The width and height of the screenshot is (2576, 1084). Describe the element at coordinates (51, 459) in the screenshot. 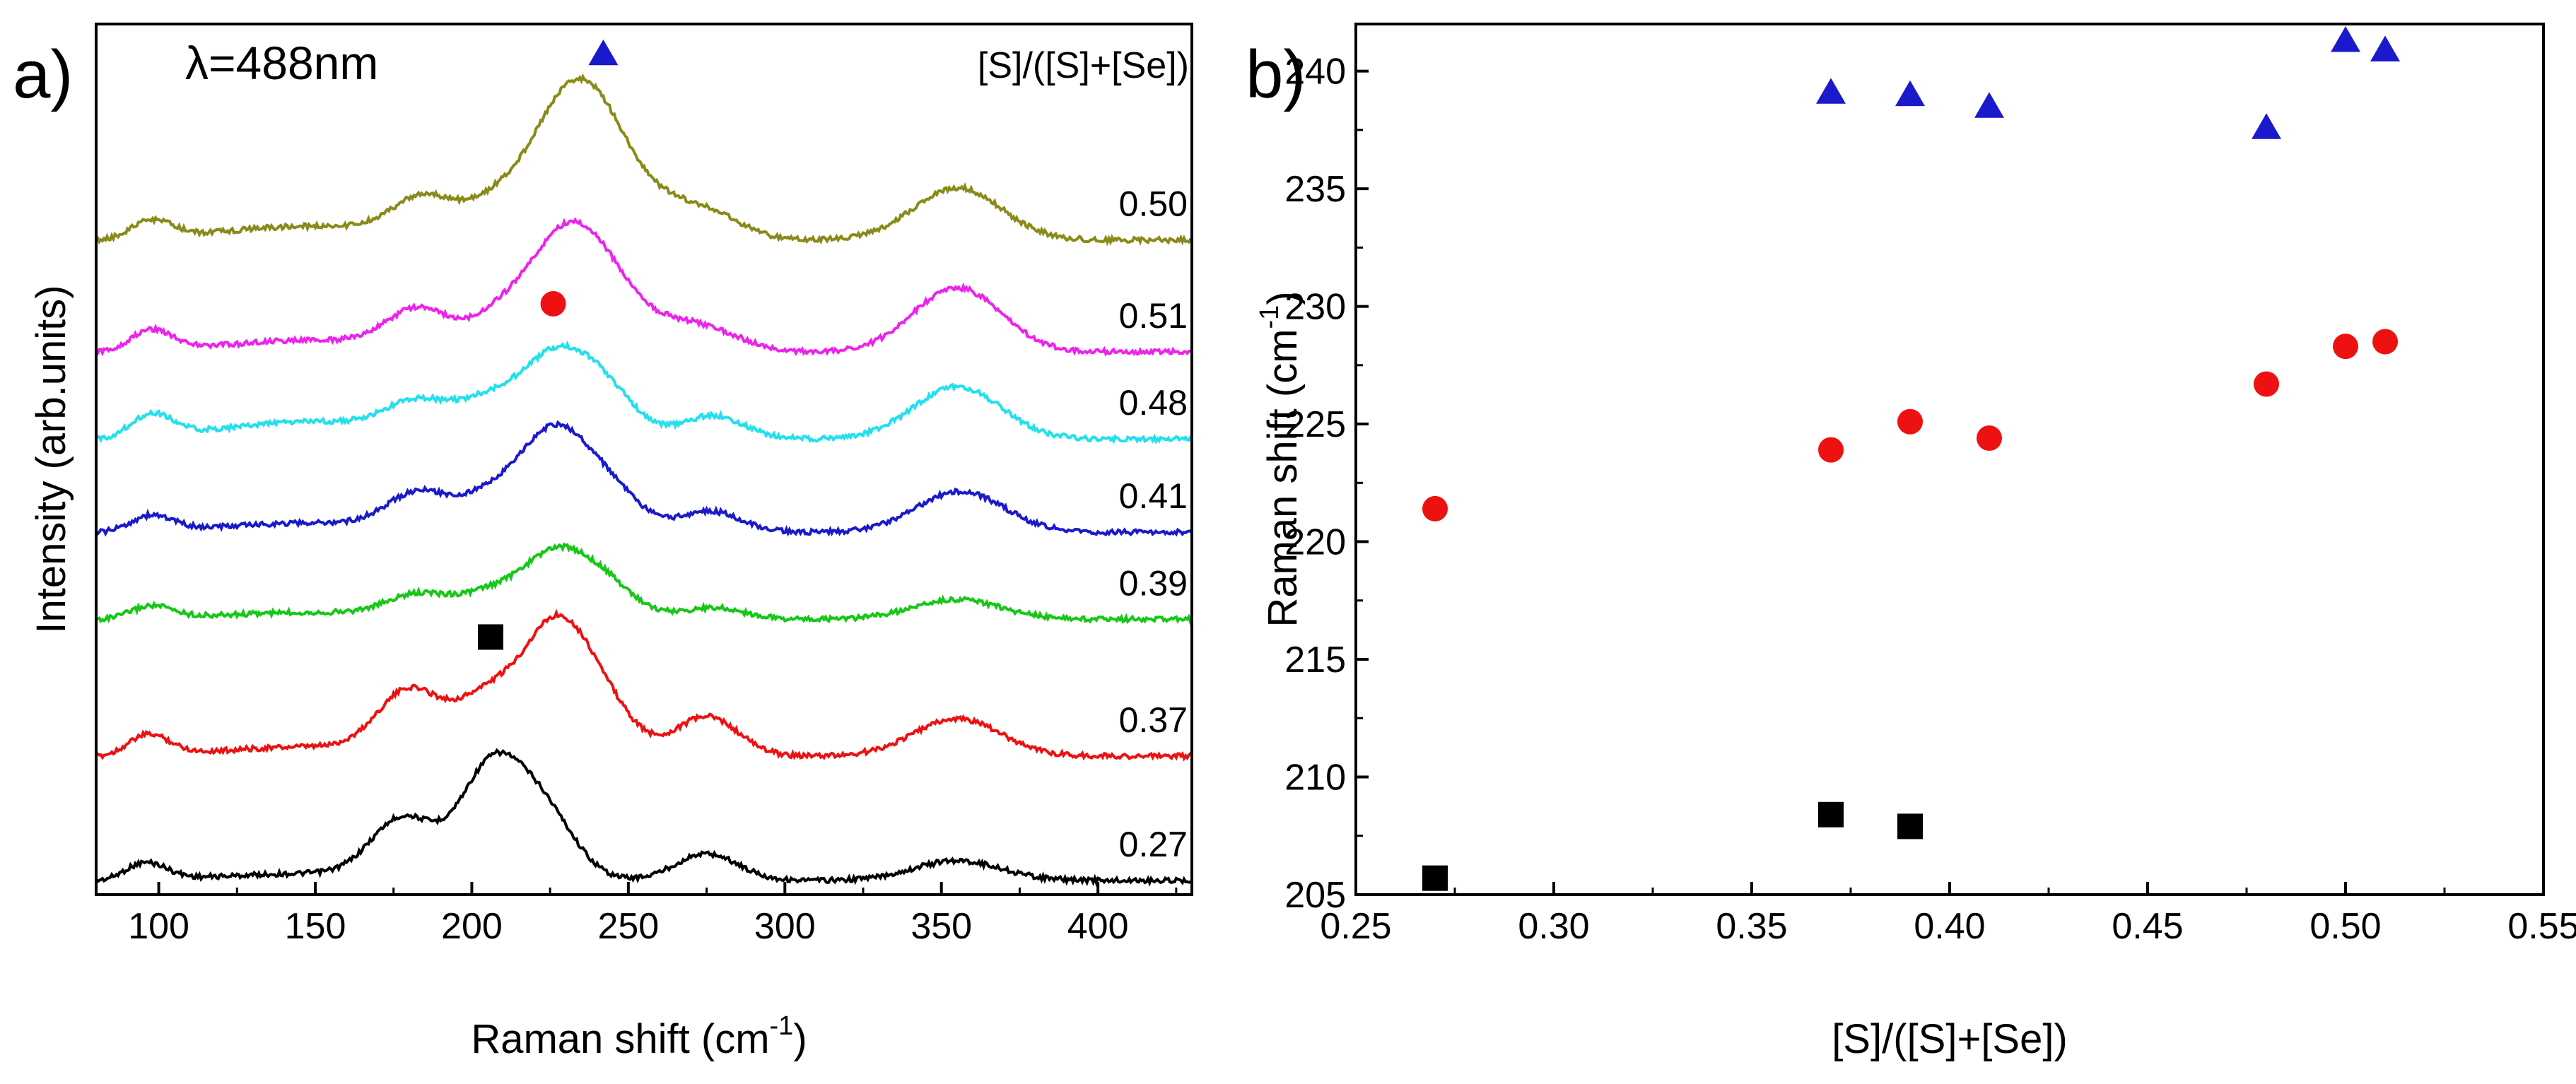

I see `panel-a-y-axis-title: Intensity (arb.units)` at that location.